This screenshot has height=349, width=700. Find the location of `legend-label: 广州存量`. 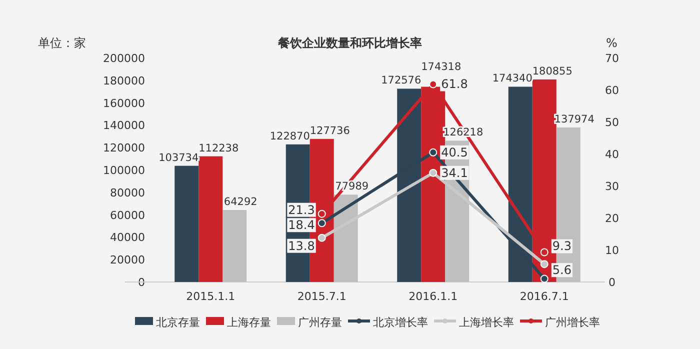

legend-label: 广州存量 is located at coordinates (320, 322).